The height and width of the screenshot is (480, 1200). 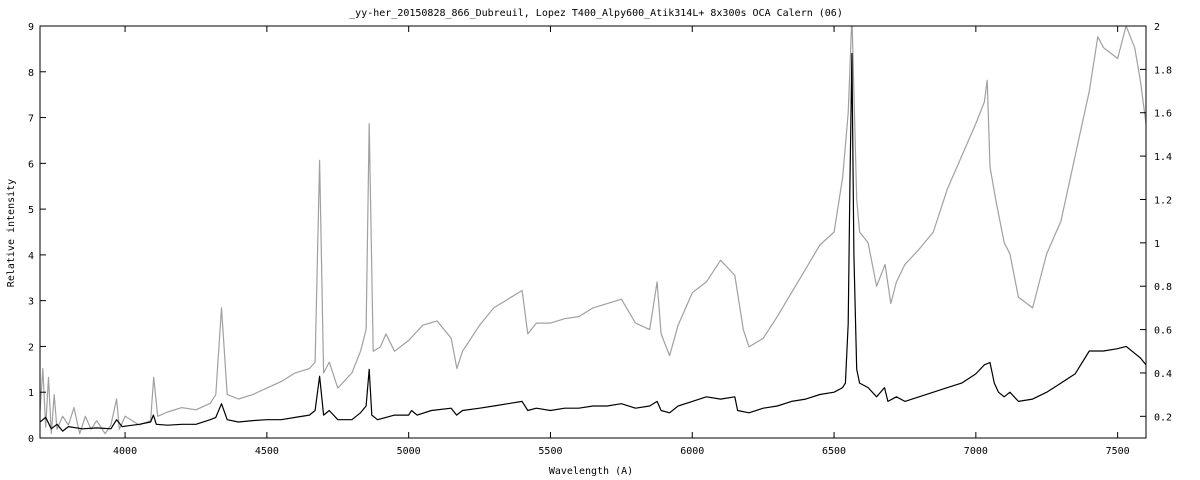 I want to click on y-tick-label: 7, so click(x=31, y=119).